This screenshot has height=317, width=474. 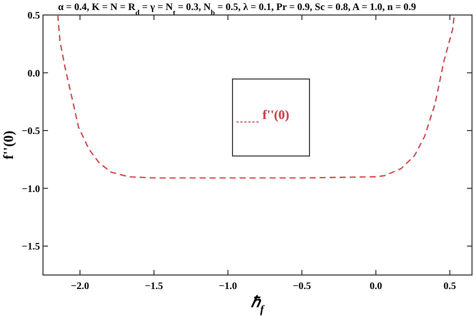 I want to click on y-tick-label: −0.5, so click(x=31, y=132).